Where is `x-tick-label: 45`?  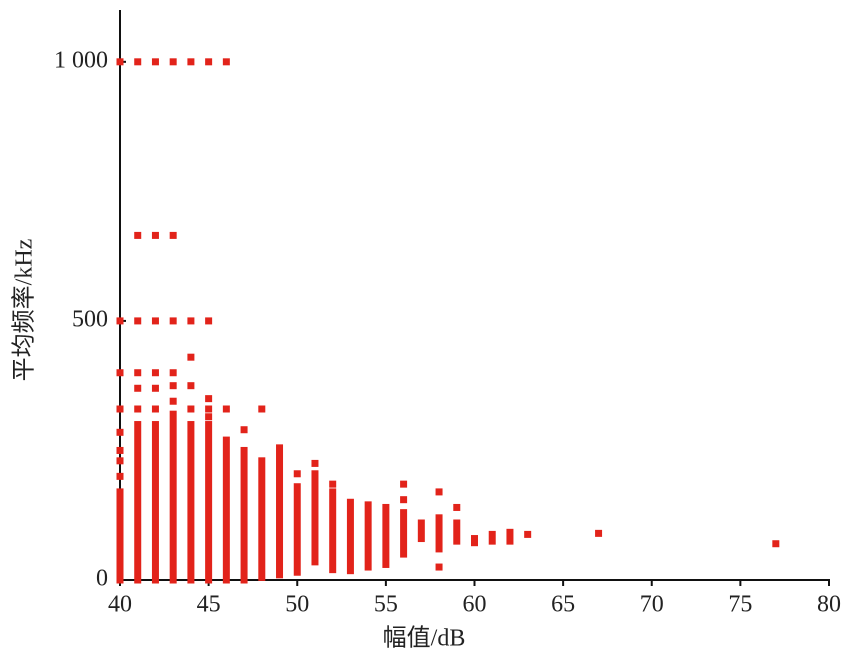
x-tick-label: 45 is located at coordinates (209, 605).